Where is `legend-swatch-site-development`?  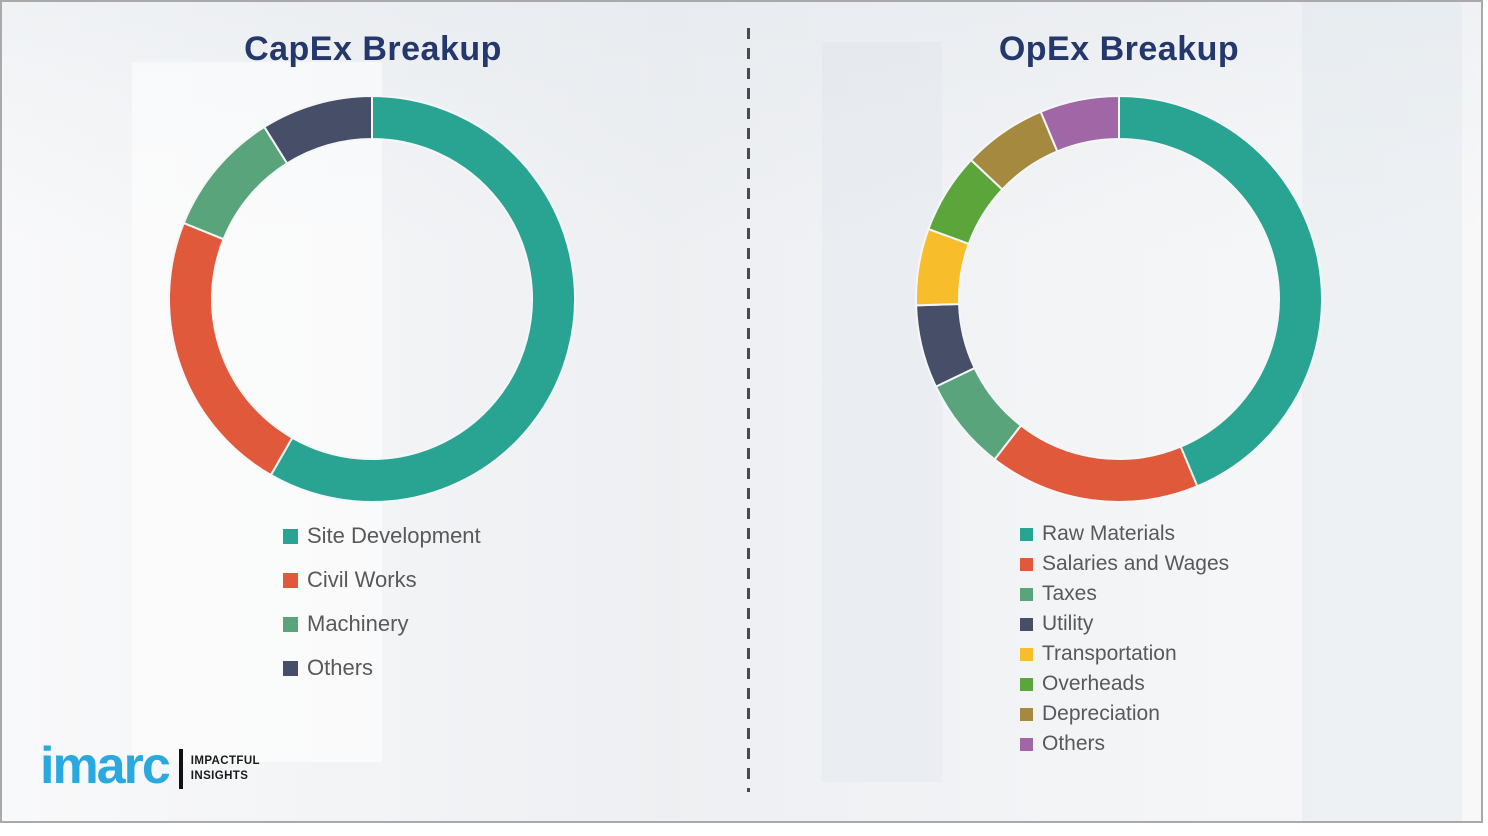
legend-swatch-site-development is located at coordinates (290, 536).